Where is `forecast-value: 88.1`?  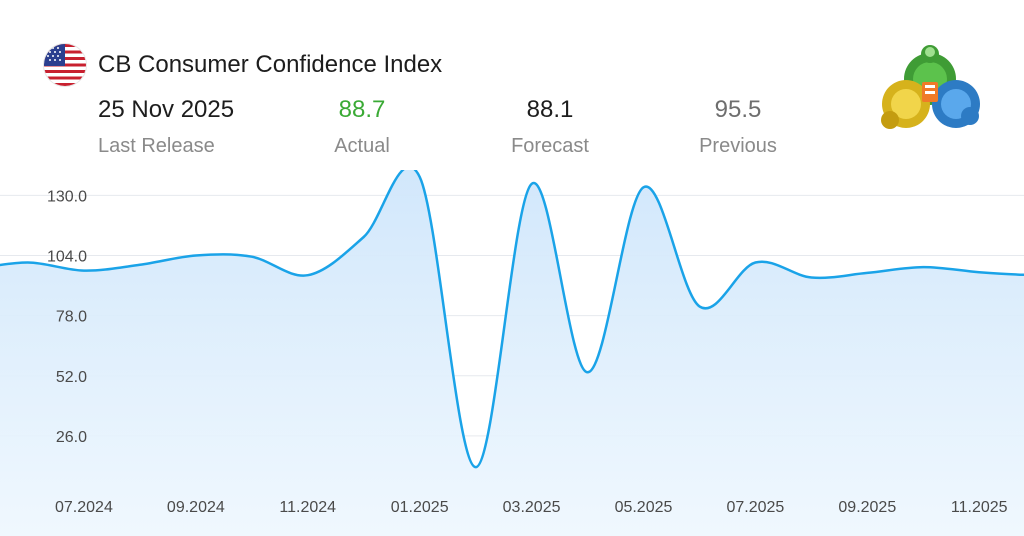
forecast-value: 88.1 is located at coordinates (550, 109).